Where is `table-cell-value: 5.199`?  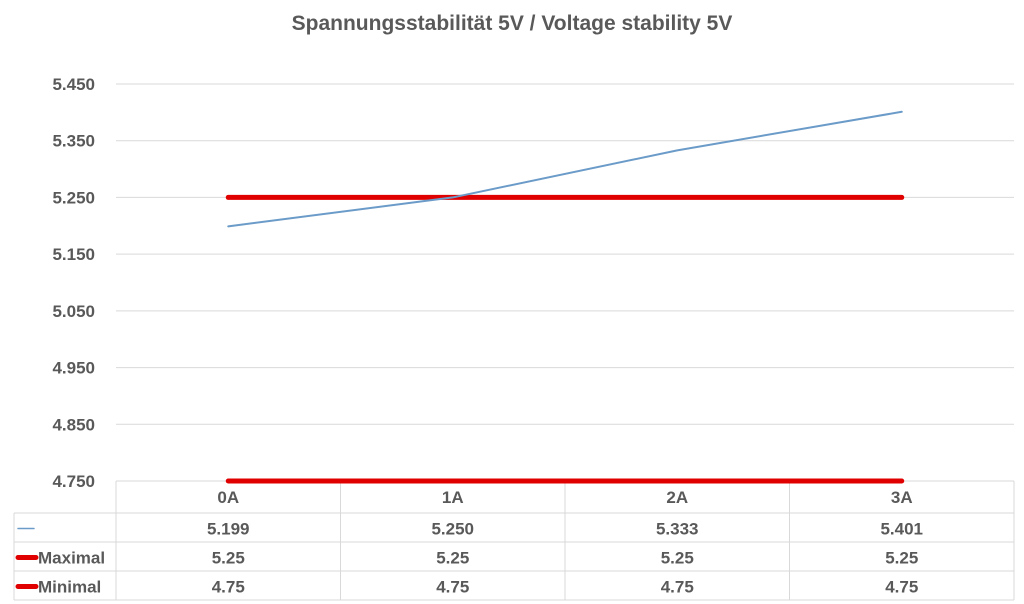
table-cell-value: 5.199 is located at coordinates (228, 529).